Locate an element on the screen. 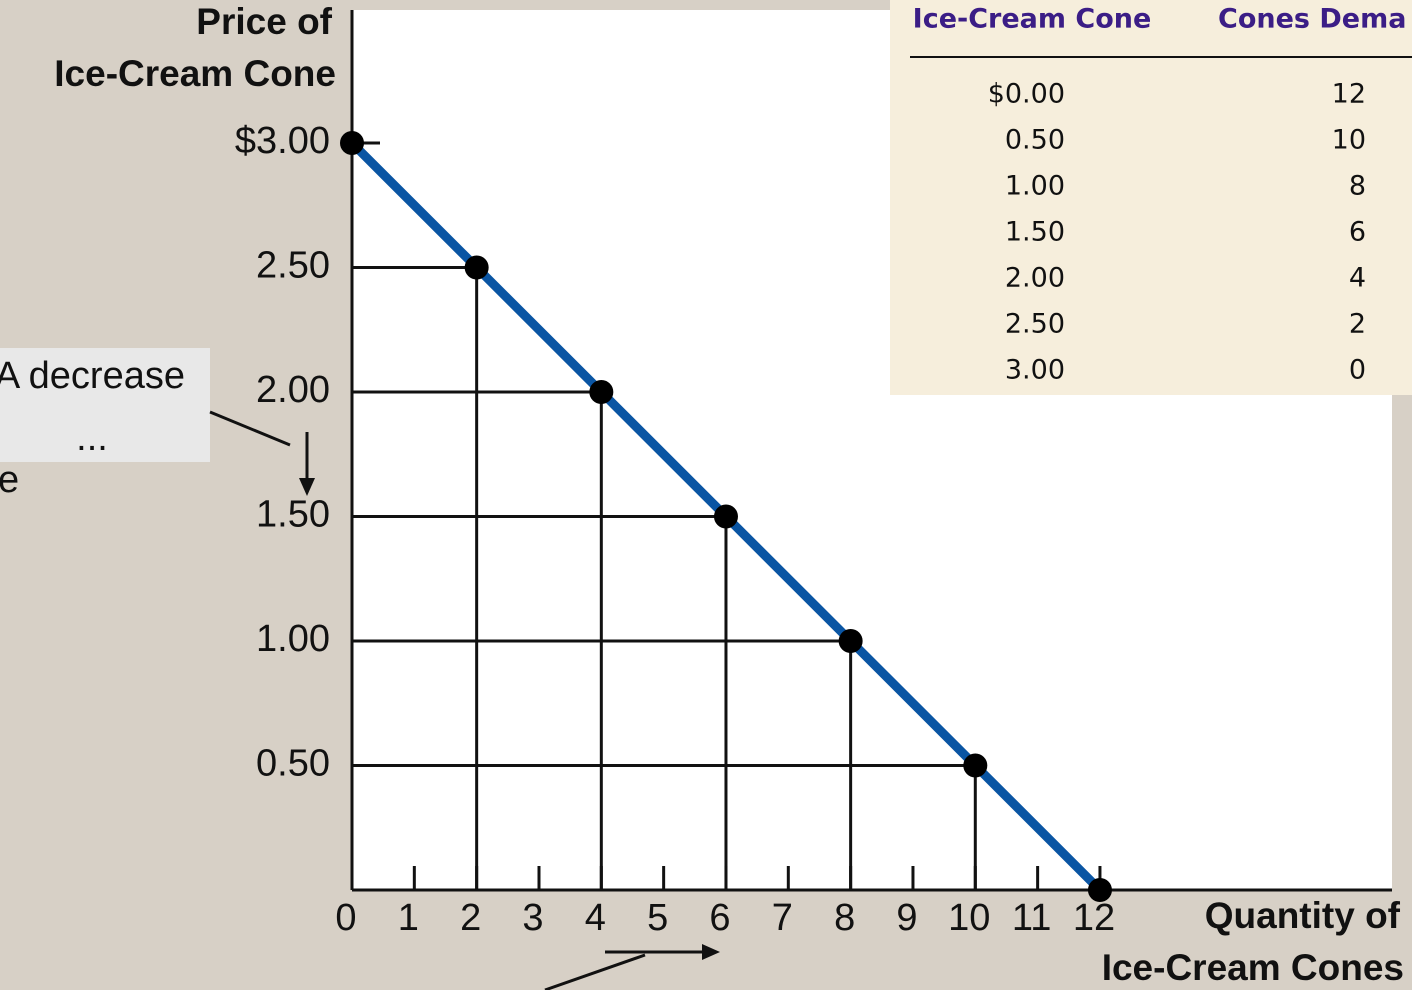 This screenshot has height=990, width=1412. annotation: A decrease is located at coordinates (92, 376).